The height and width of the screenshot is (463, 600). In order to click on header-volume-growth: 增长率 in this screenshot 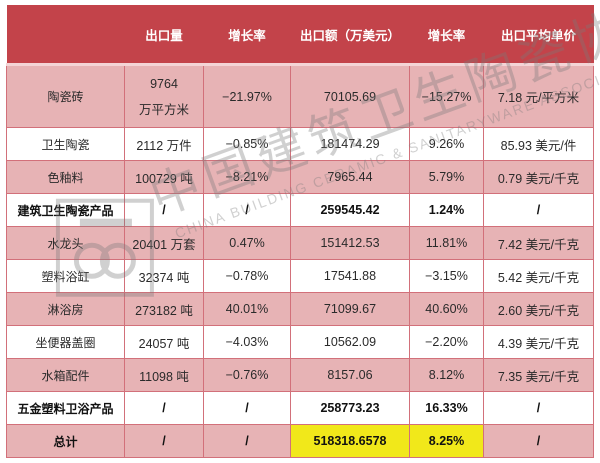, I will do `click(247, 35)`.